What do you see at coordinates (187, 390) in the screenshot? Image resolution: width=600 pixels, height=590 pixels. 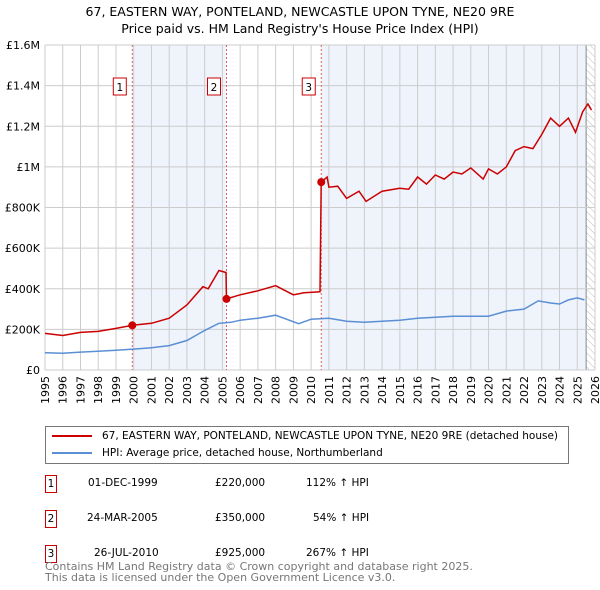 I see `x-tick-label: 2003` at bounding box center [187, 390].